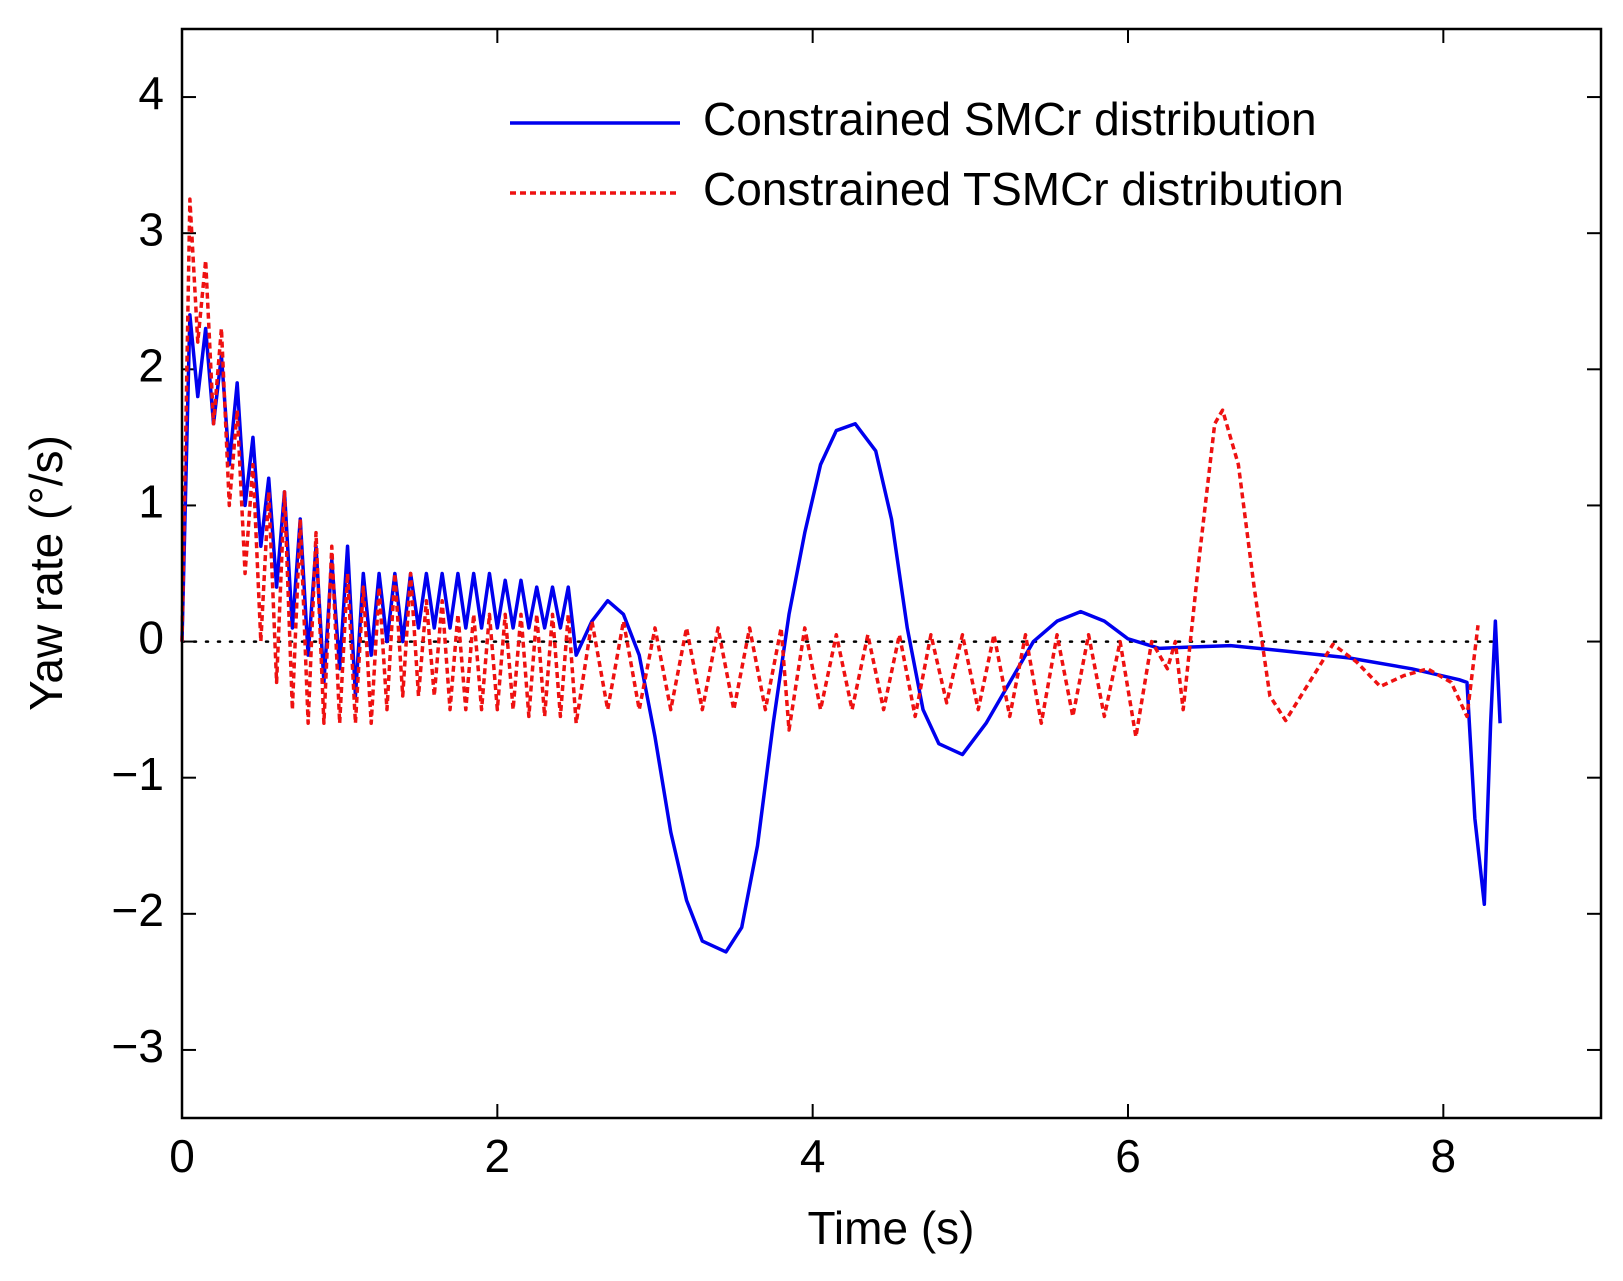  What do you see at coordinates (151, 502) in the screenshot?
I see `y-tick-label: 1` at bounding box center [151, 502].